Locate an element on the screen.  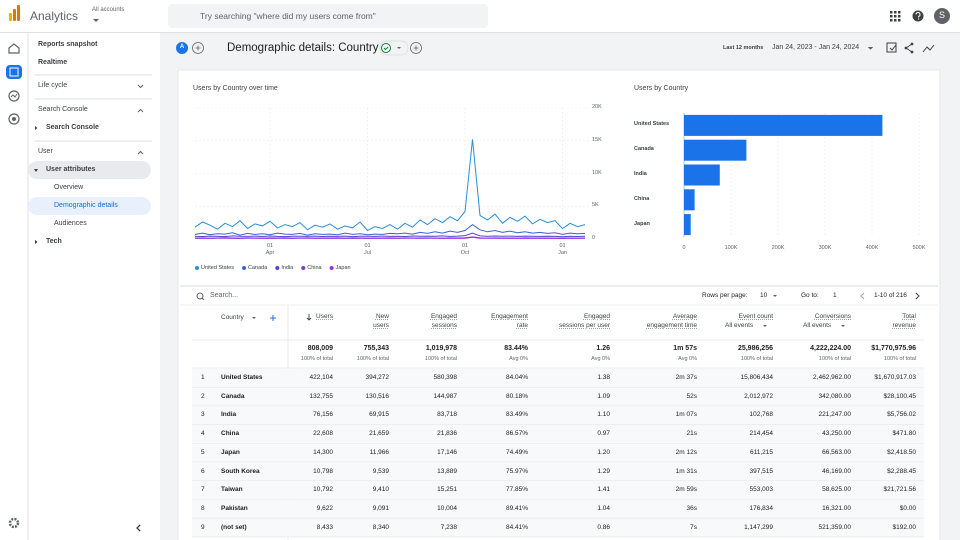
cell: 1.20 is located at coordinates (603, 452).